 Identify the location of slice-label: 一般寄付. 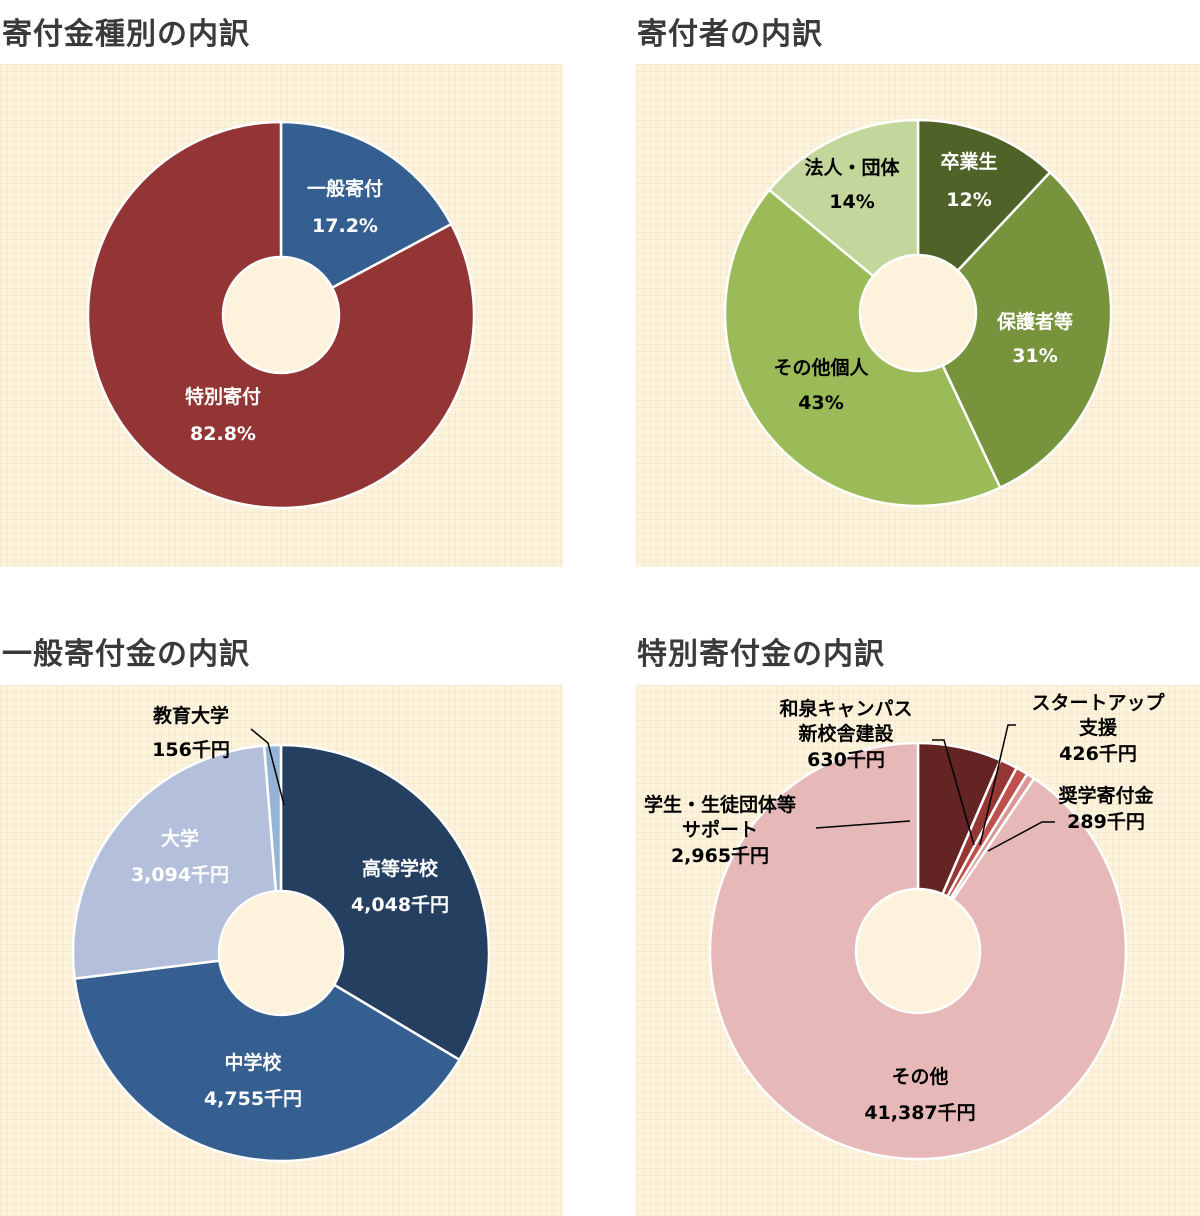
(345, 188).